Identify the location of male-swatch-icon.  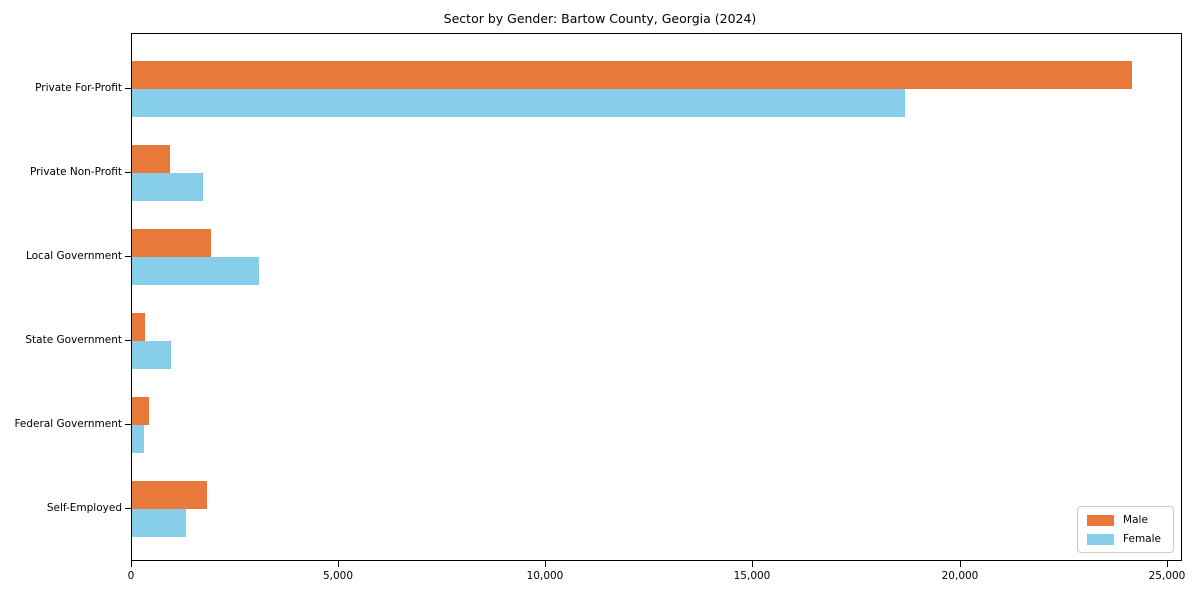
(1101, 520).